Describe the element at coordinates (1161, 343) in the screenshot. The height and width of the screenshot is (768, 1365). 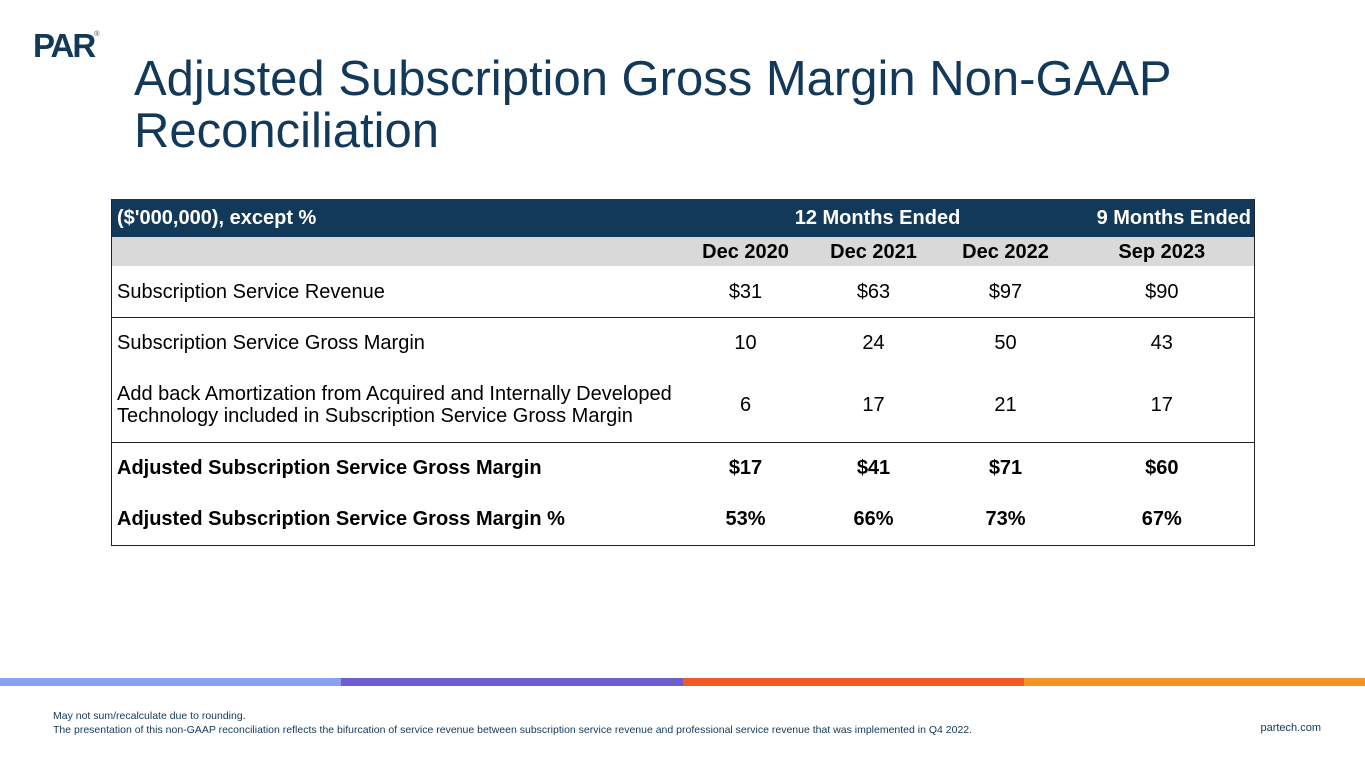
I see `cell-value: 43` at that location.